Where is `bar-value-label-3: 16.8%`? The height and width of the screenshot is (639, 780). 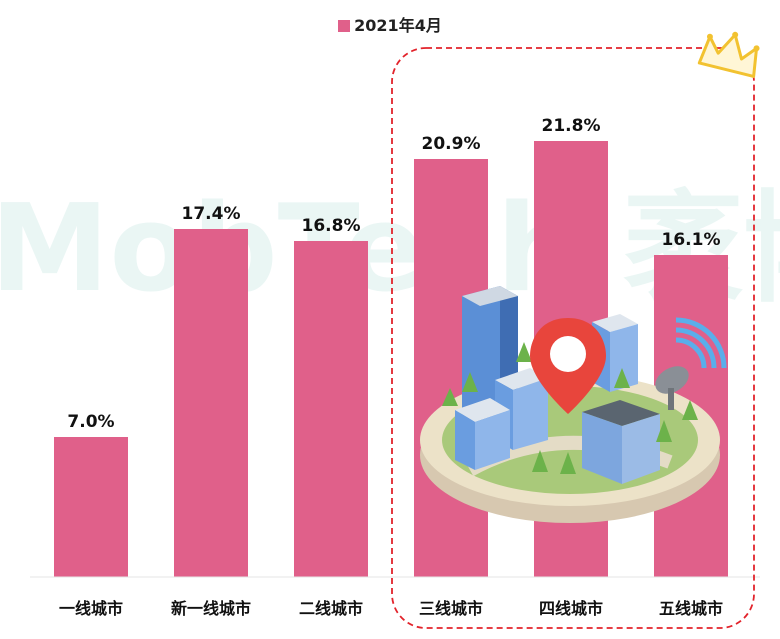 bar-value-label-3: 16.8% is located at coordinates (331, 226).